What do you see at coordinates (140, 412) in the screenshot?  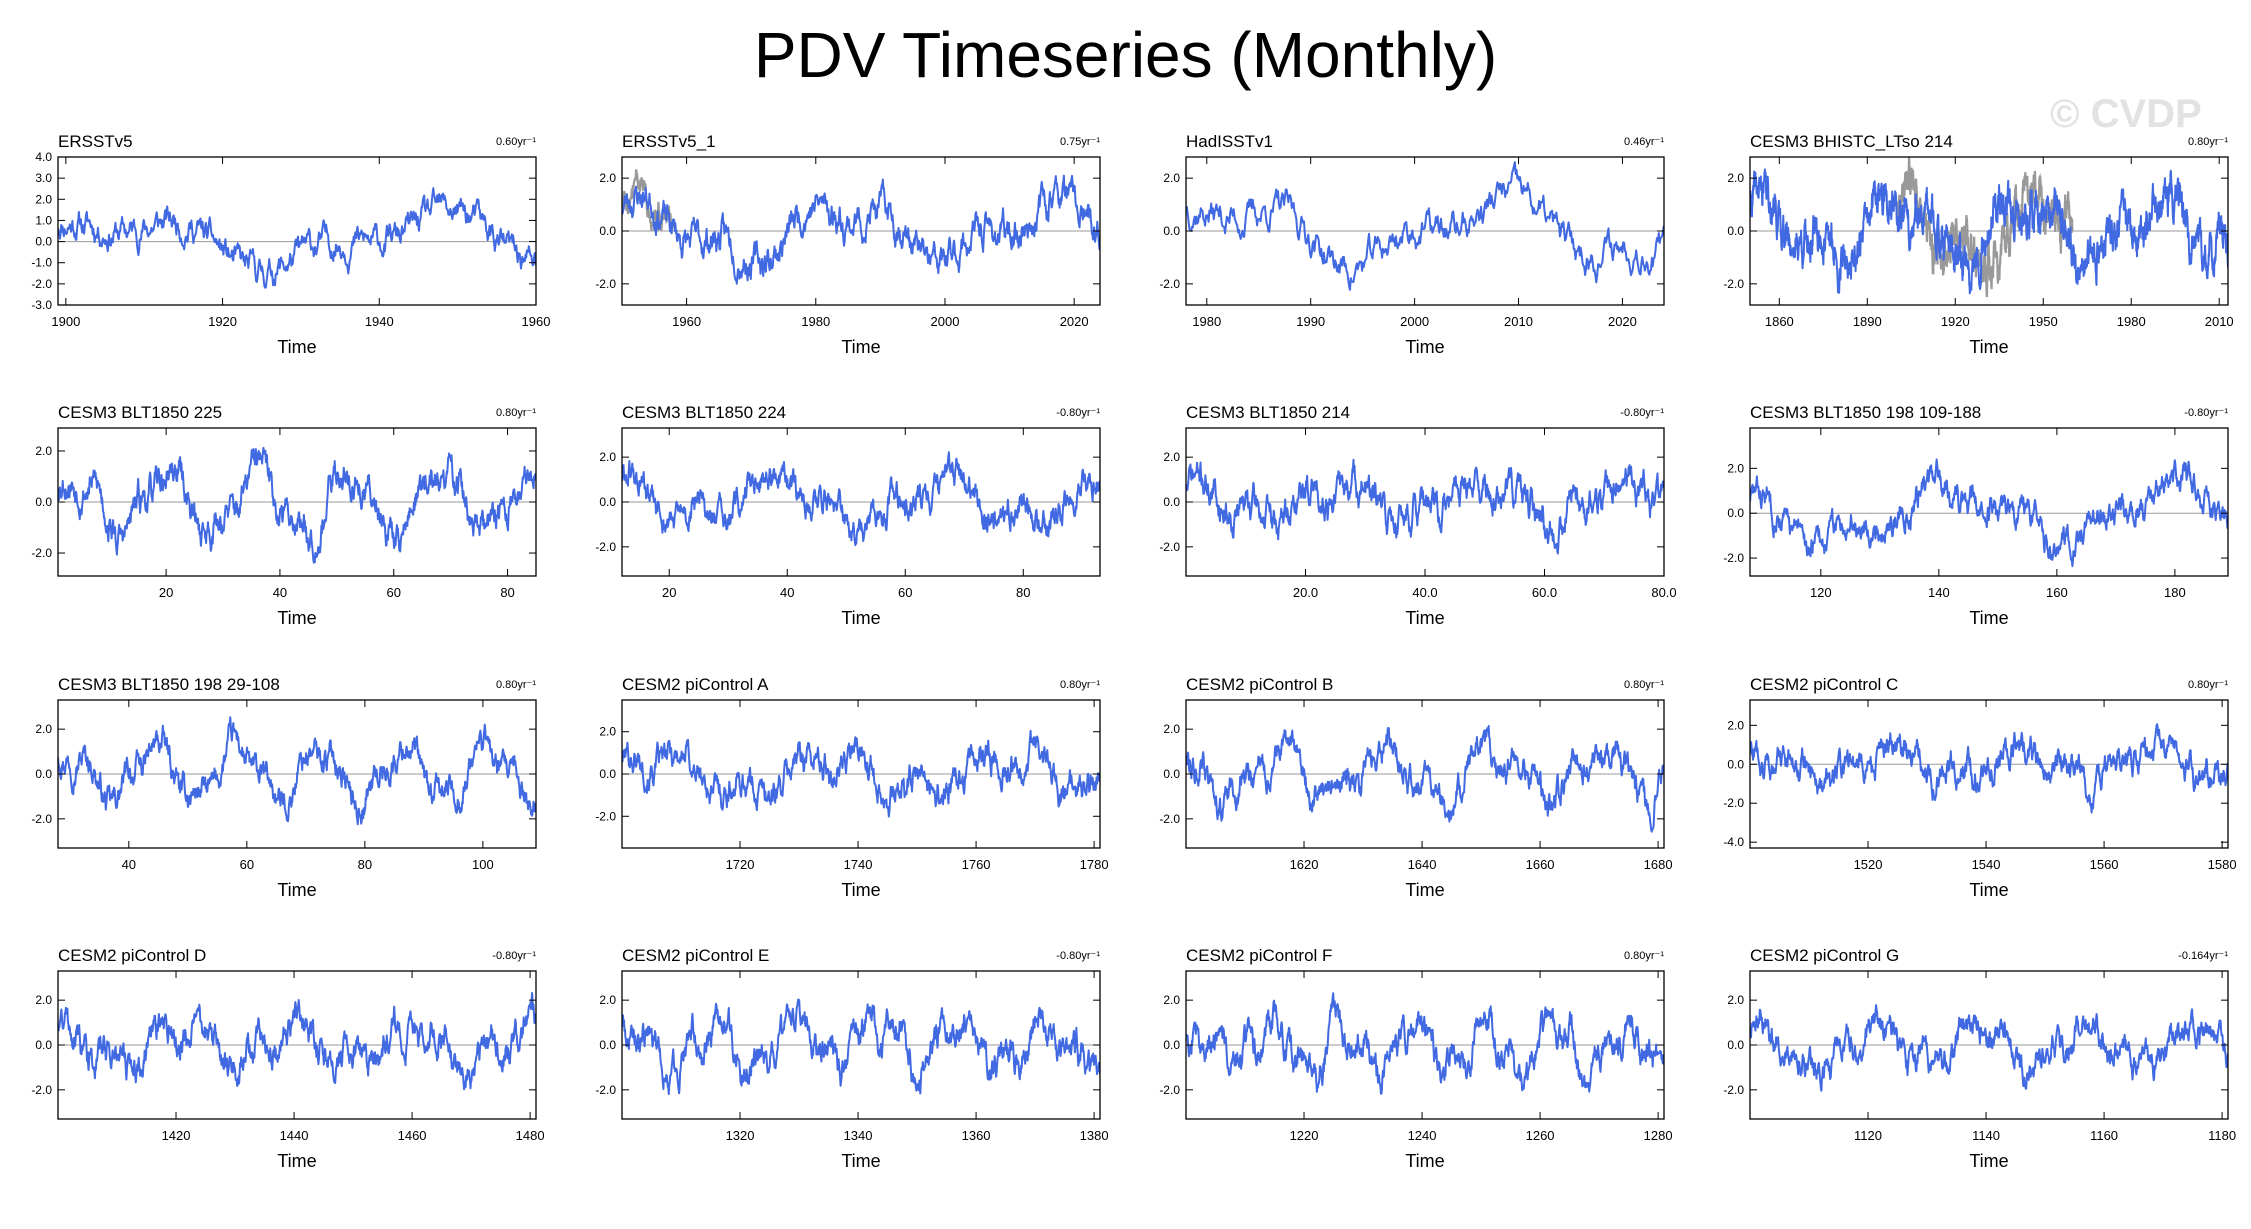 I see `chart-title: CESM3 BLT1850 225` at bounding box center [140, 412].